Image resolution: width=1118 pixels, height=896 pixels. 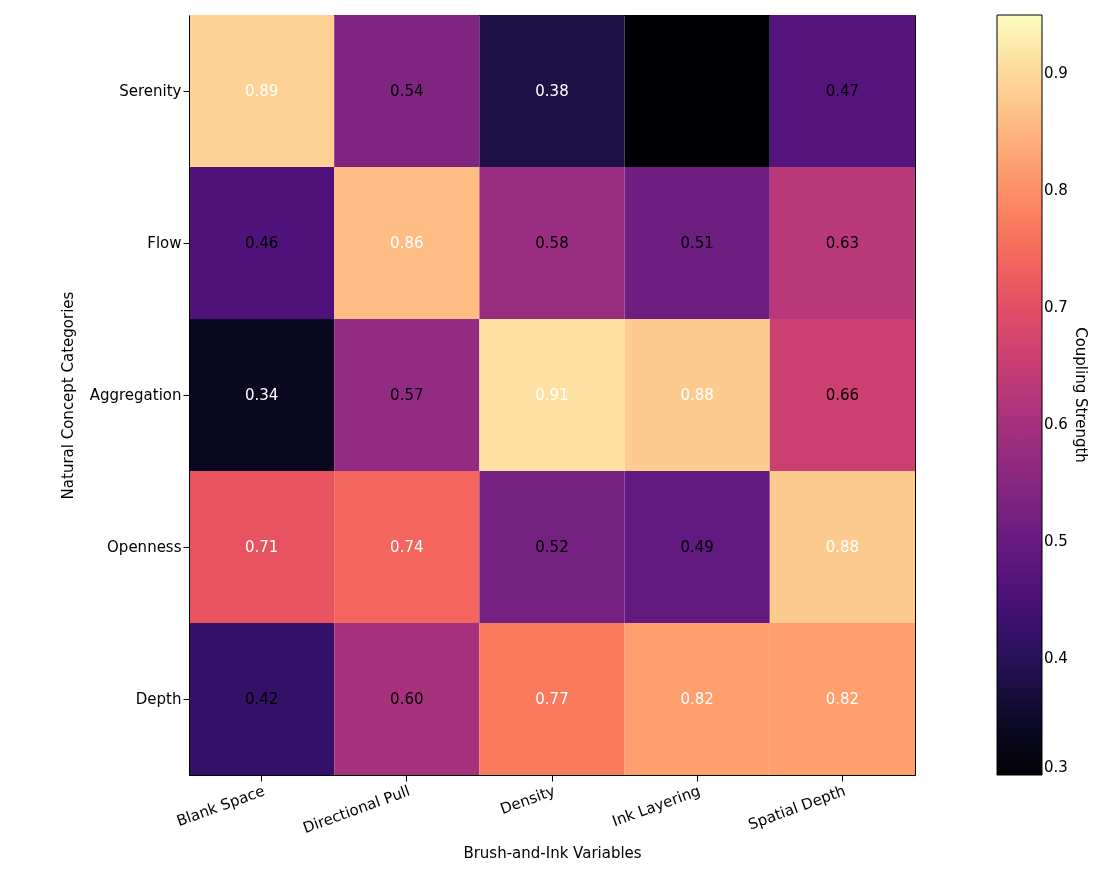 What do you see at coordinates (407, 91) in the screenshot?
I see `data-label: 0.54` at bounding box center [407, 91].